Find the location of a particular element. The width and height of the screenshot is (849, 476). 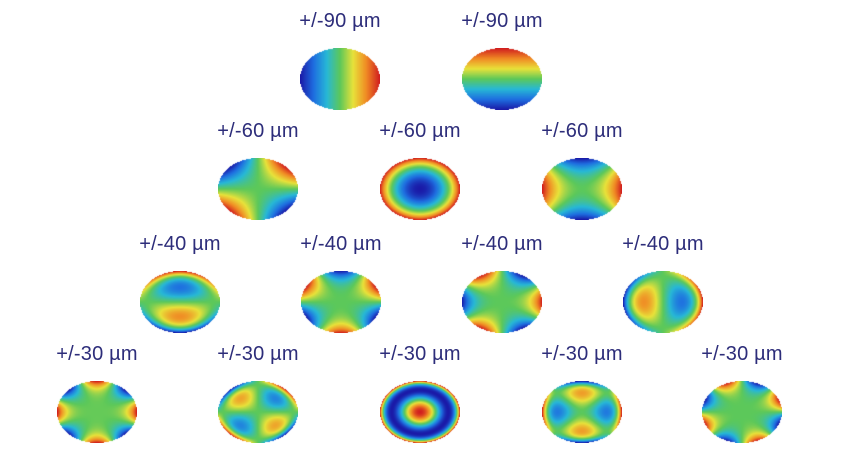

mode-cell-tilt-y: +/-90 µm is located at coordinates (502, 59).